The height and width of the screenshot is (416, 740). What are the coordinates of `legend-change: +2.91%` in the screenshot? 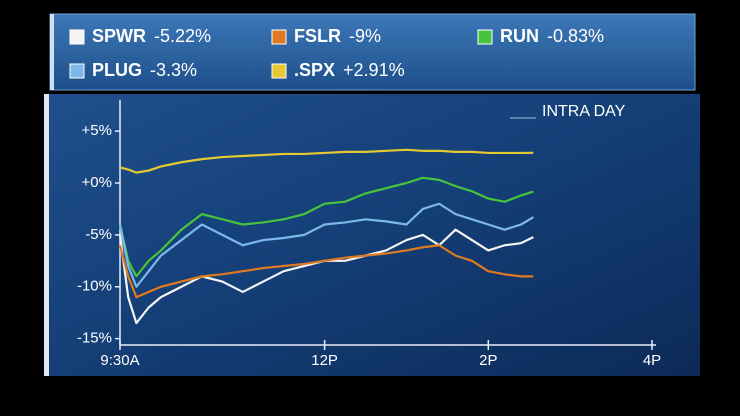 It's located at (374, 70).